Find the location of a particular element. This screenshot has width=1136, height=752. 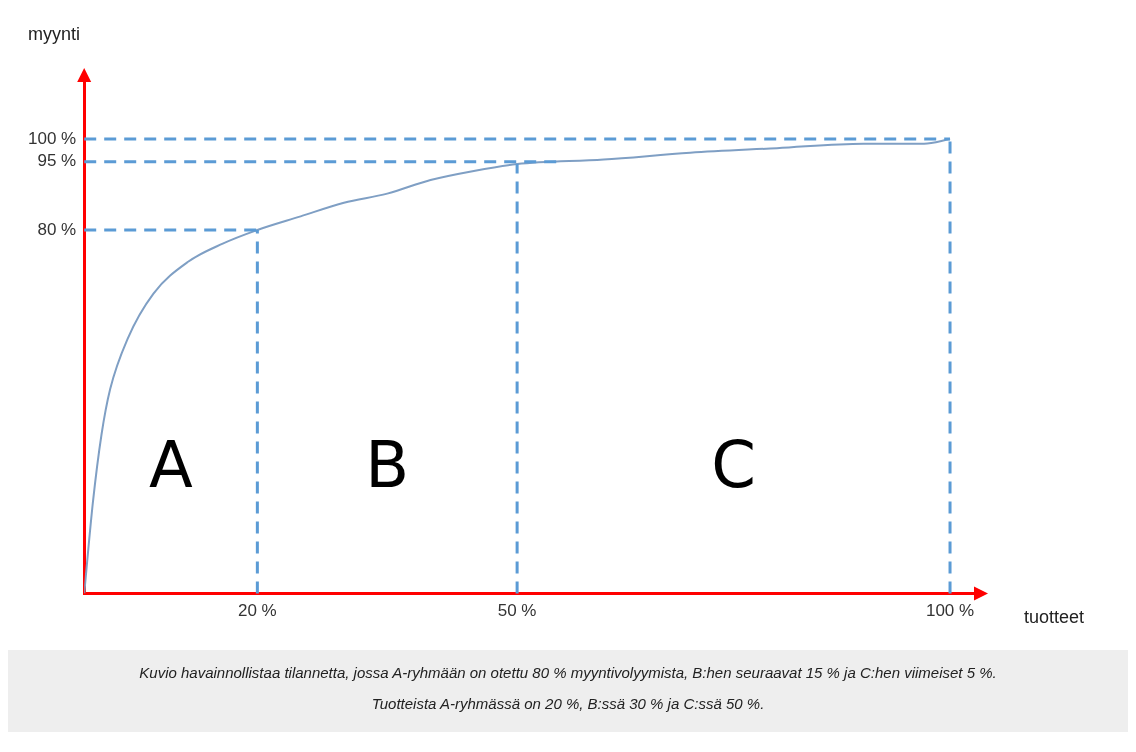

x-tick-label: 50 % is located at coordinates (517, 611).